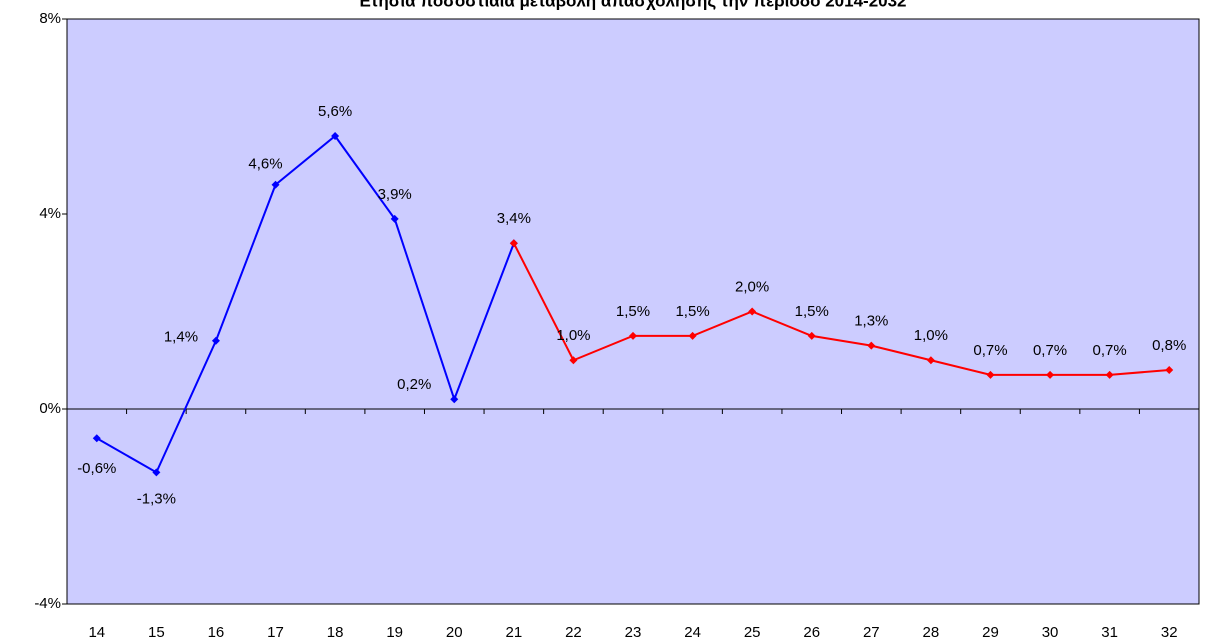 This screenshot has height=644, width=1211. I want to click on data-label: 1,4%, so click(181, 337).